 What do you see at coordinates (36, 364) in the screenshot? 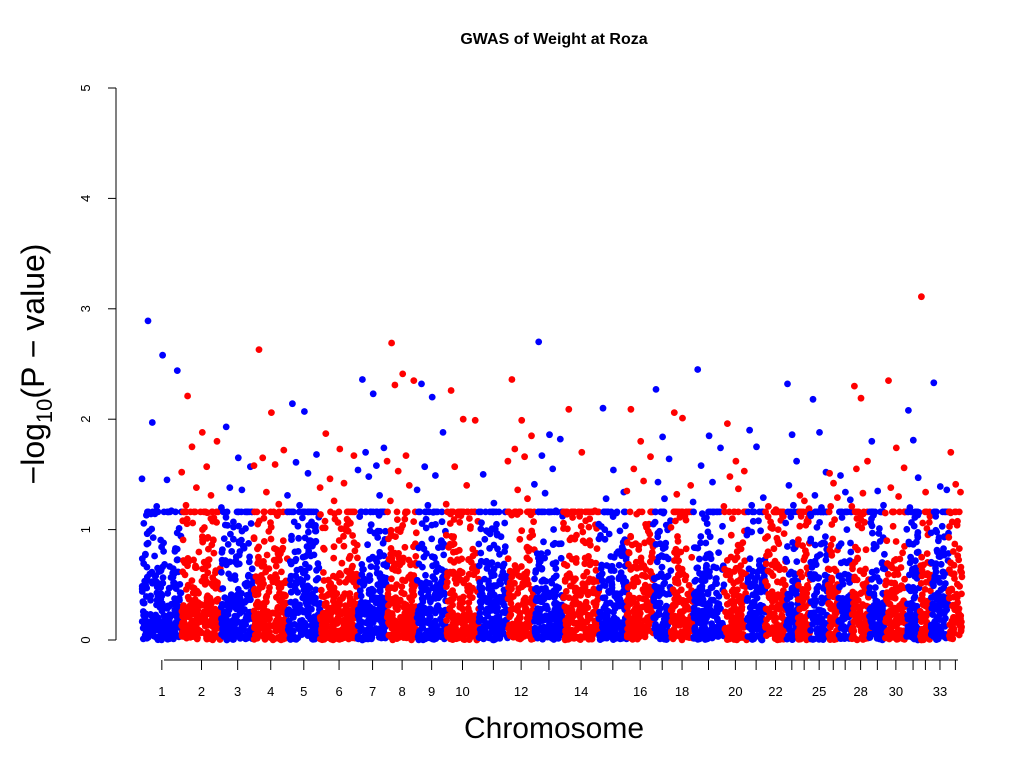
I see `y-axis-title: −log10(P − value)` at bounding box center [36, 364].